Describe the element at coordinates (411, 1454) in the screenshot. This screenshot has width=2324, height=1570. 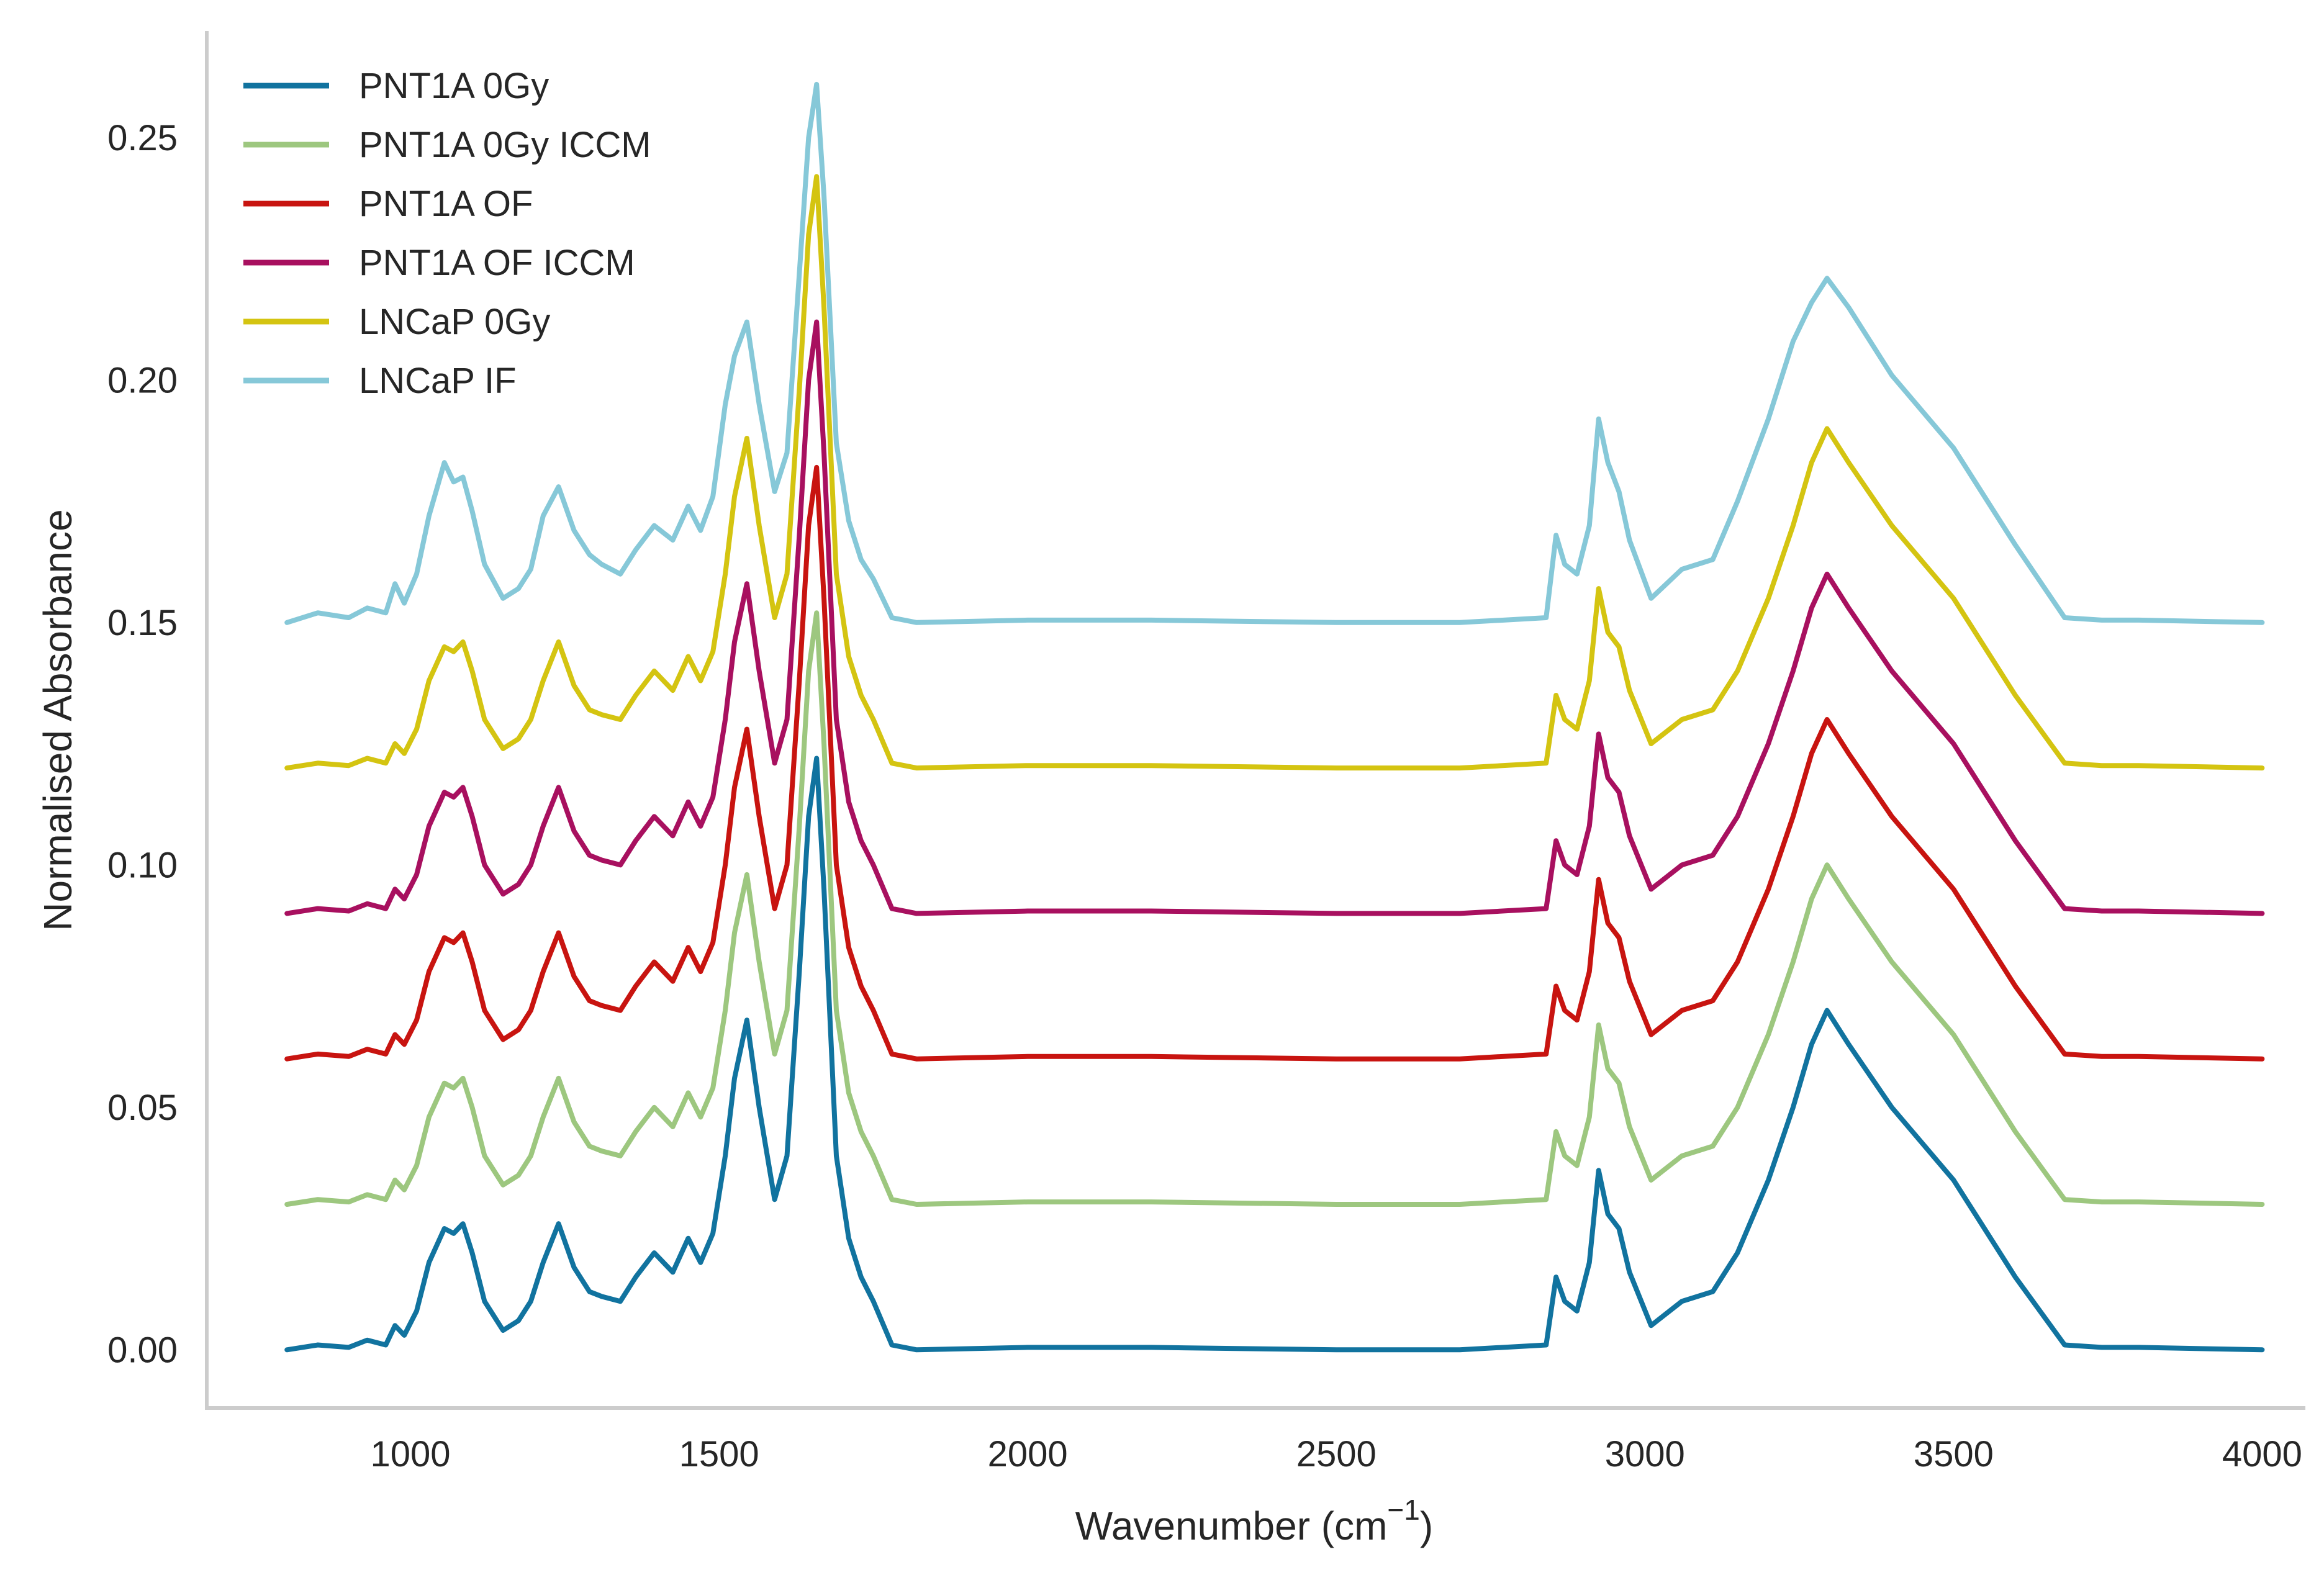
I see `x-tick-label: 1000` at that location.